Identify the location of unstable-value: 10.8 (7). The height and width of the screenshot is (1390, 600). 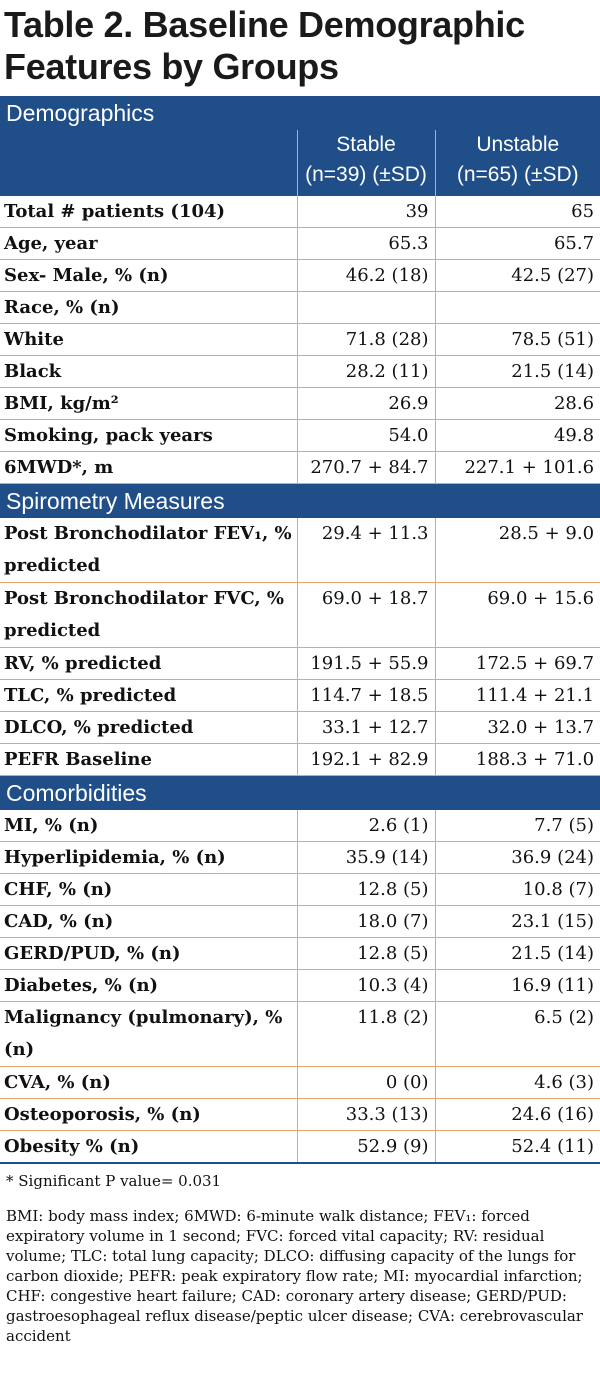
(517, 889).